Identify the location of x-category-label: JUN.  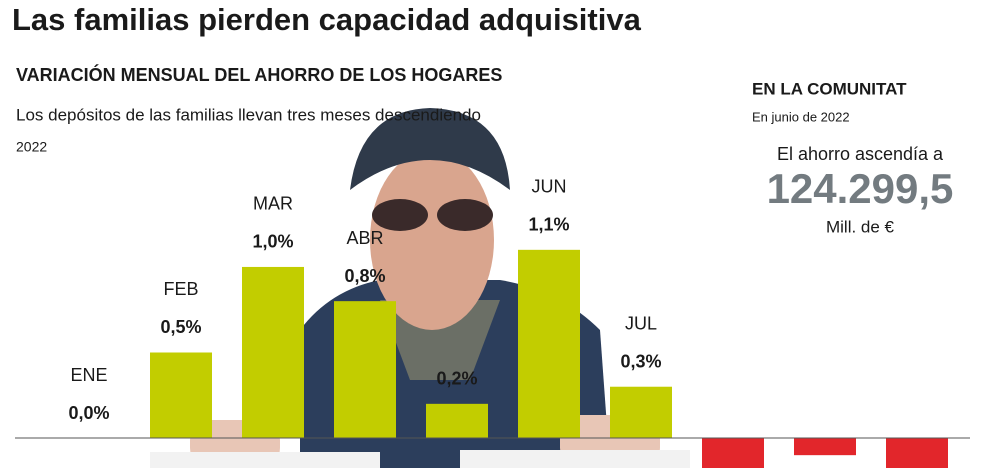
(549, 187).